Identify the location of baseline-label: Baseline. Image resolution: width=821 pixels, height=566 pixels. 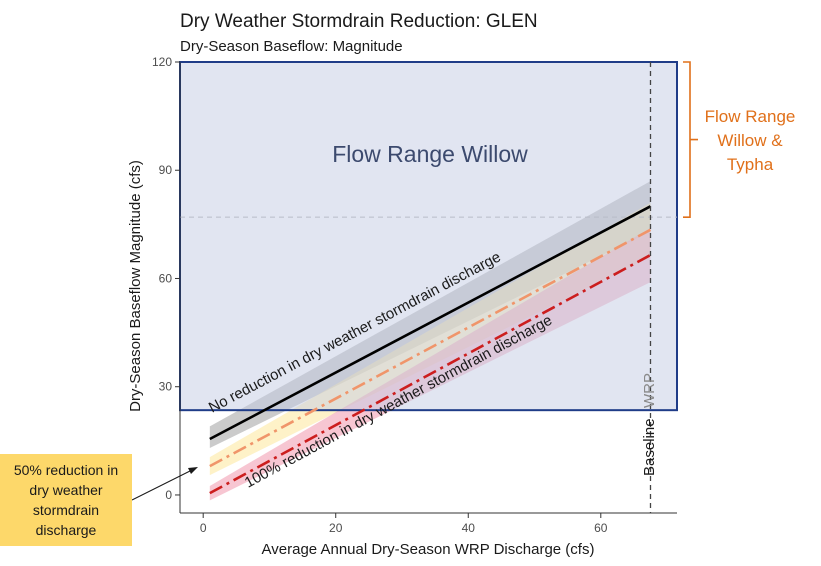
(649, 447).